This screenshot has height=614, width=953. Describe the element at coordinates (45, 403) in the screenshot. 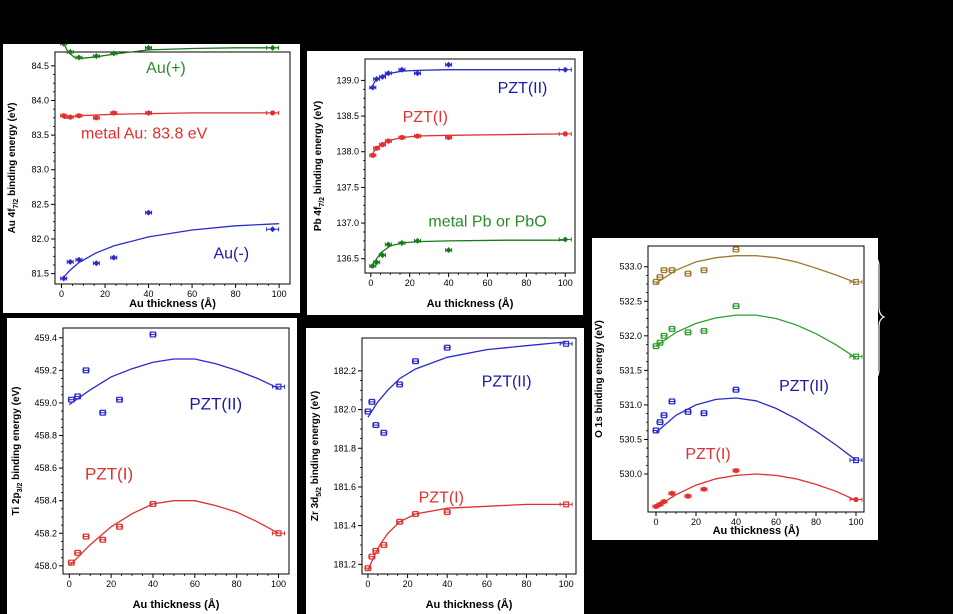

I see `y-tick-label: 459.0` at that location.